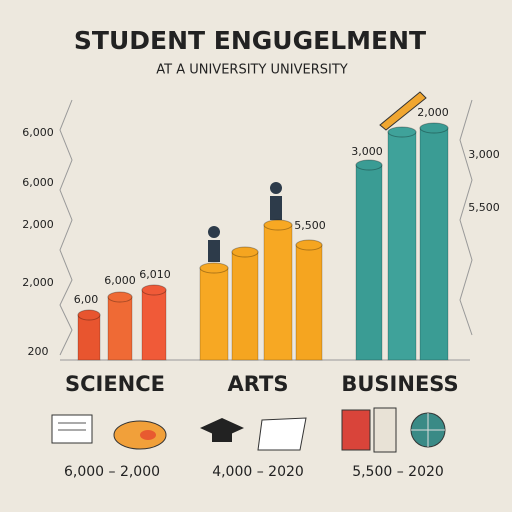 This screenshot has width=512, height=512. Describe the element at coordinates (310, 225) in the screenshot. I see `bar-label: 5,500` at that location.